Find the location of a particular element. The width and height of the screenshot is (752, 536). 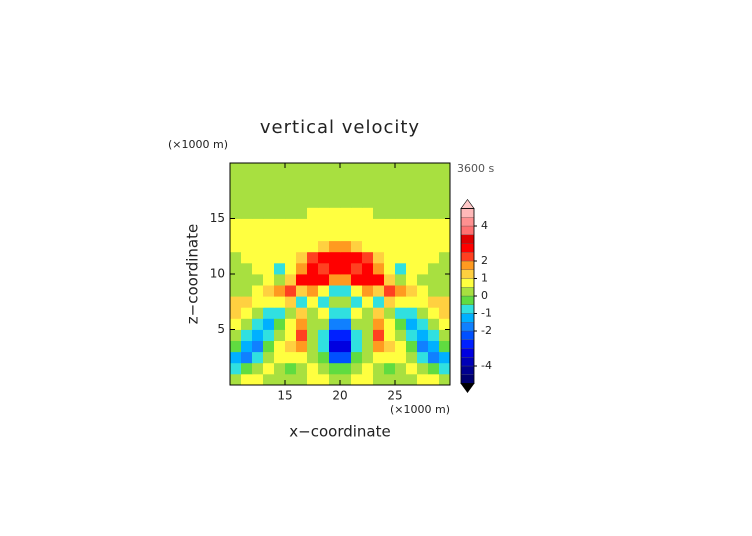

x-tick-label: 15 is located at coordinates (284, 396).